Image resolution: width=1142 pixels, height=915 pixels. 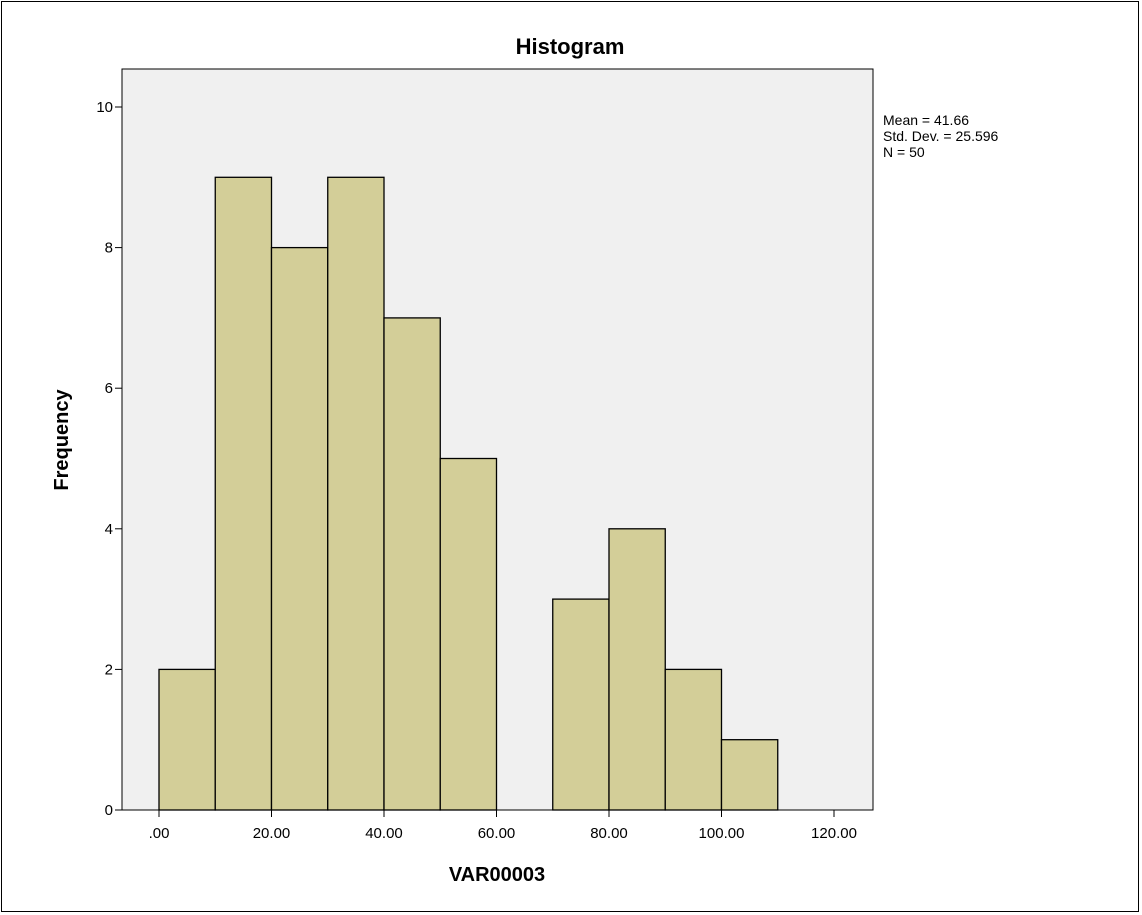 I want to click on x-tick-label: 40.00, so click(x=384, y=833).